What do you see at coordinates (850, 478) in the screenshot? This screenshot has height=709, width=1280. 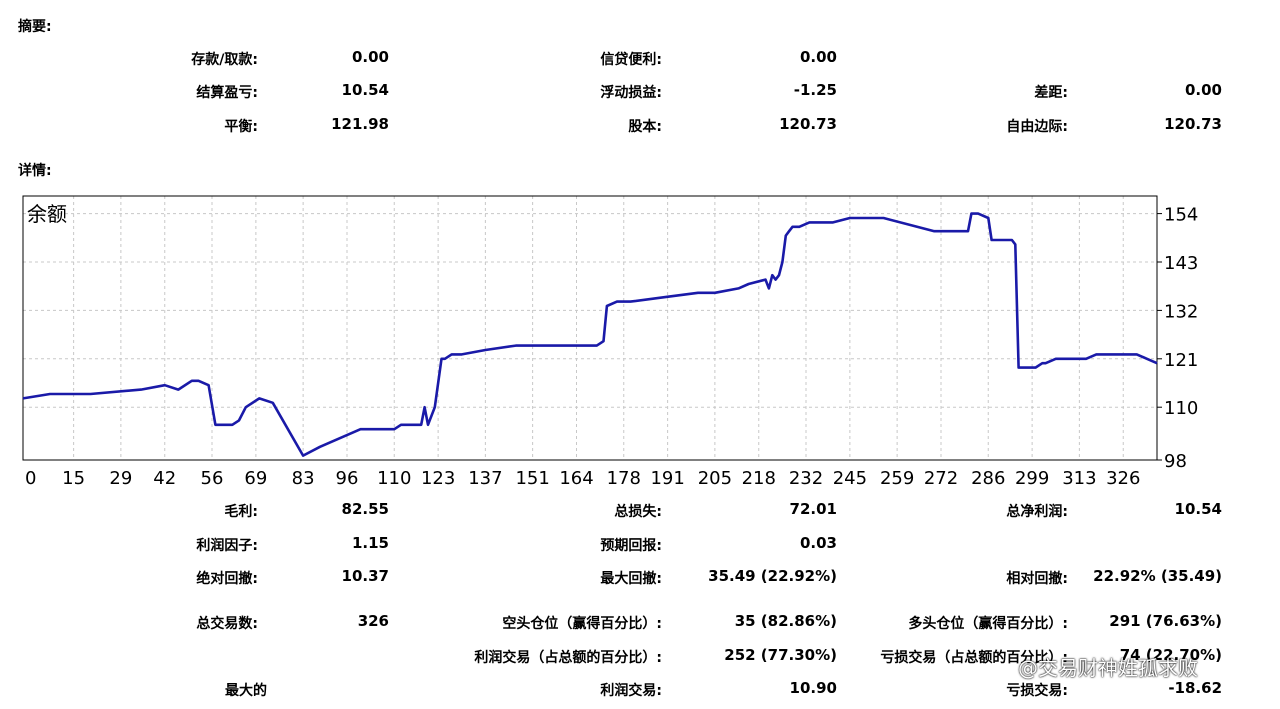 I see `x-tick-label: 245` at bounding box center [850, 478].